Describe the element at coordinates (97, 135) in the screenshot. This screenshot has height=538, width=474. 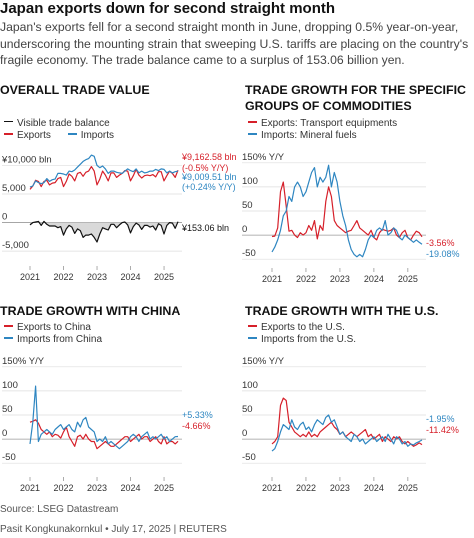
I see `legend-label-imports: Imports` at that location.